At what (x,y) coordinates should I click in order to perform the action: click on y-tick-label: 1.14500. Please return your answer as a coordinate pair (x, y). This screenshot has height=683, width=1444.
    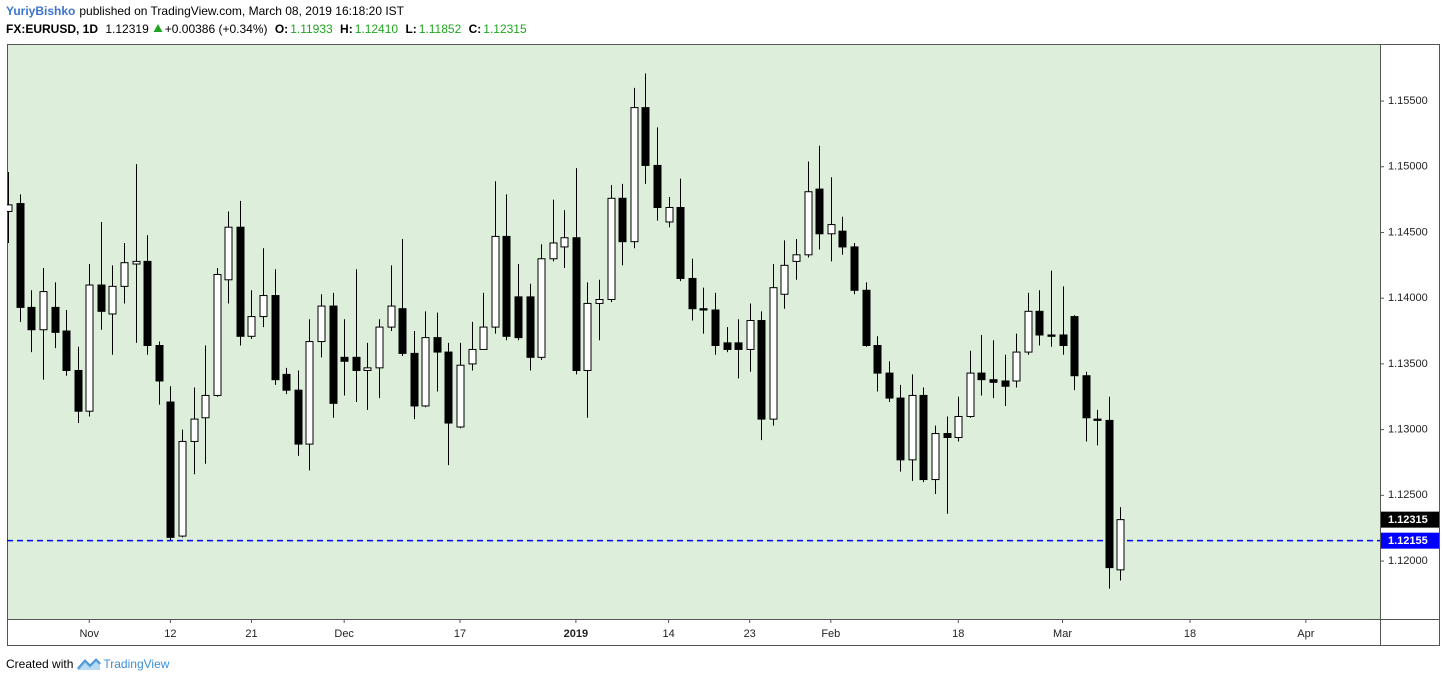
    Looking at the image, I should click on (1408, 232).